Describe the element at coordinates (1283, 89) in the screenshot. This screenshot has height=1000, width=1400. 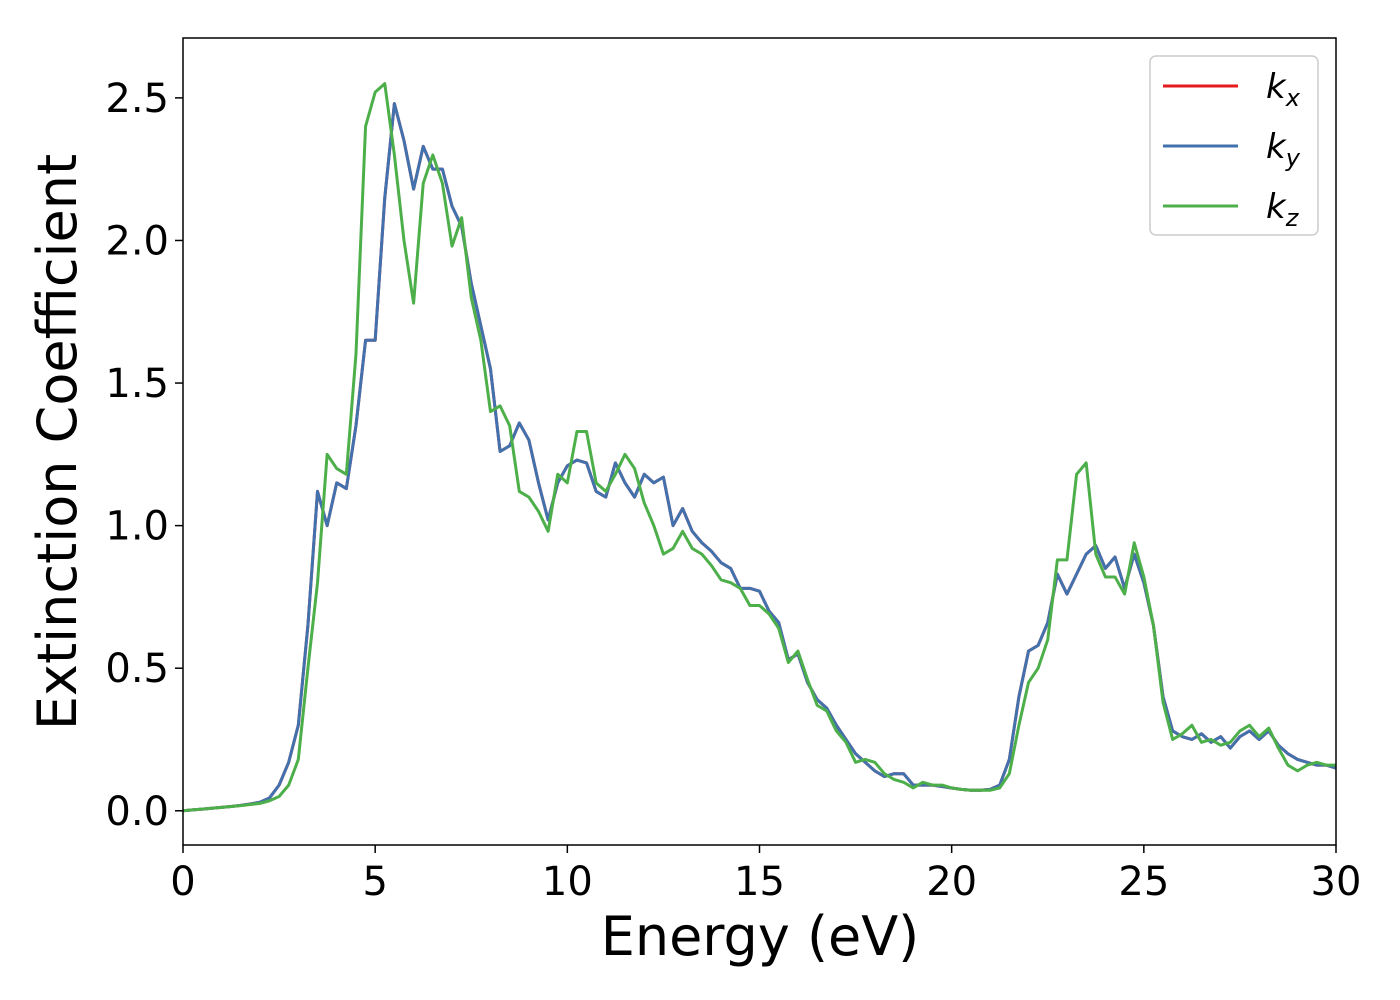
I see `legend-label: kx` at that location.